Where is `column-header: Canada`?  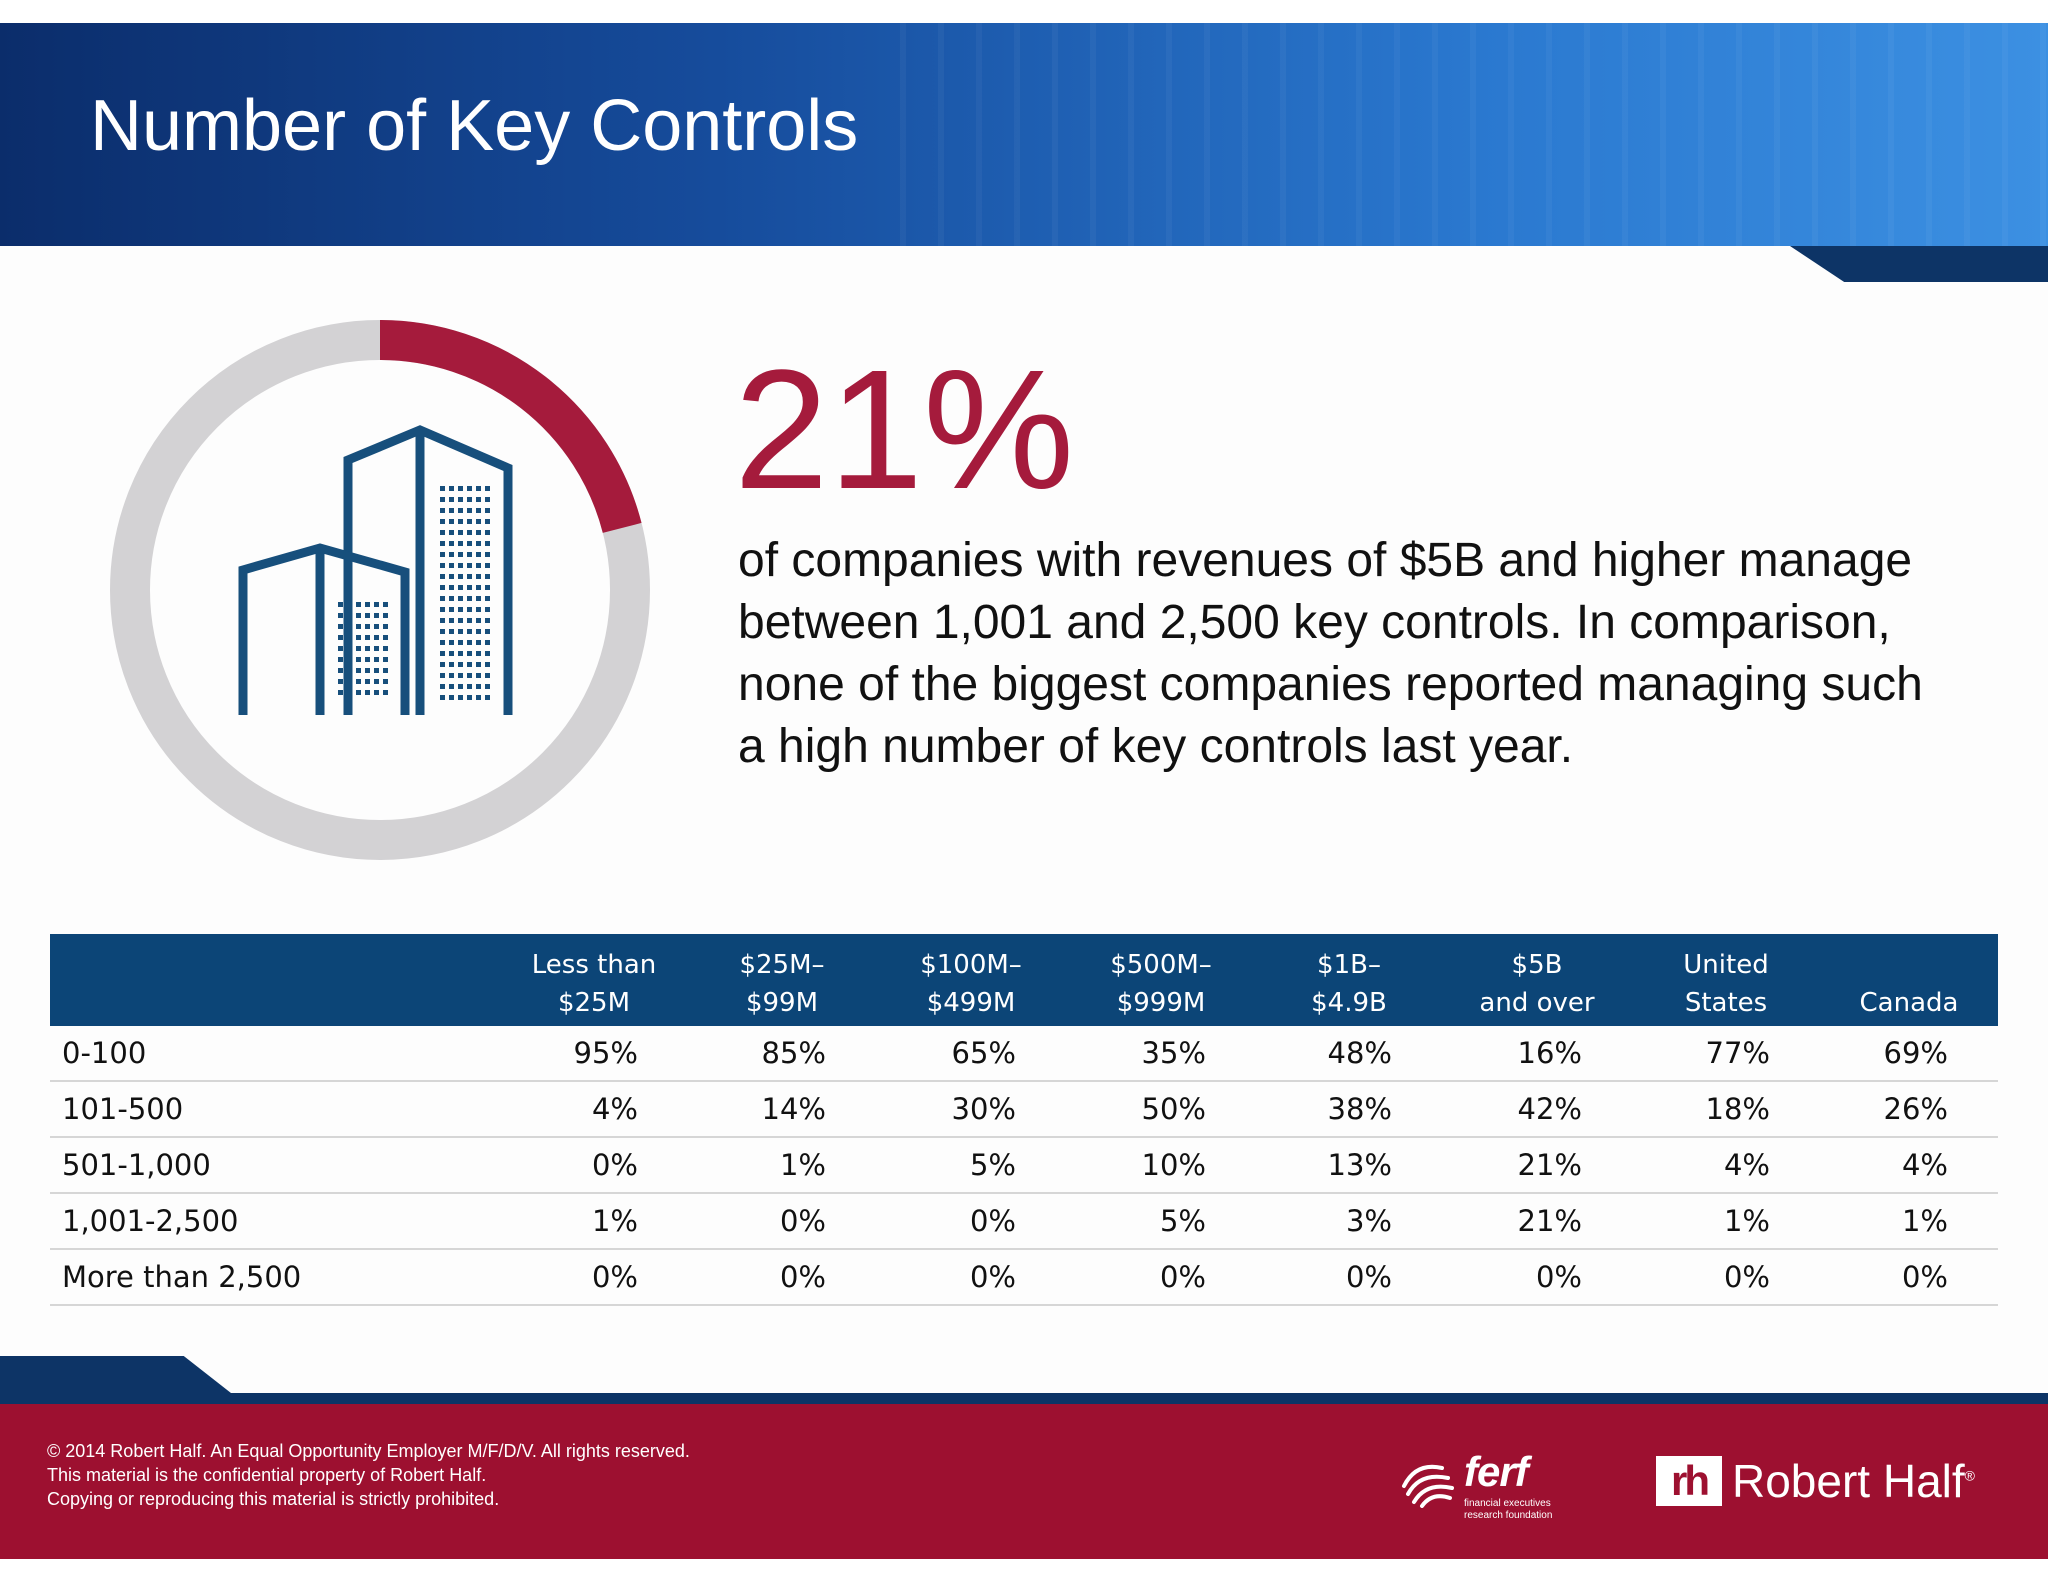 column-header: Canada is located at coordinates (1909, 1003).